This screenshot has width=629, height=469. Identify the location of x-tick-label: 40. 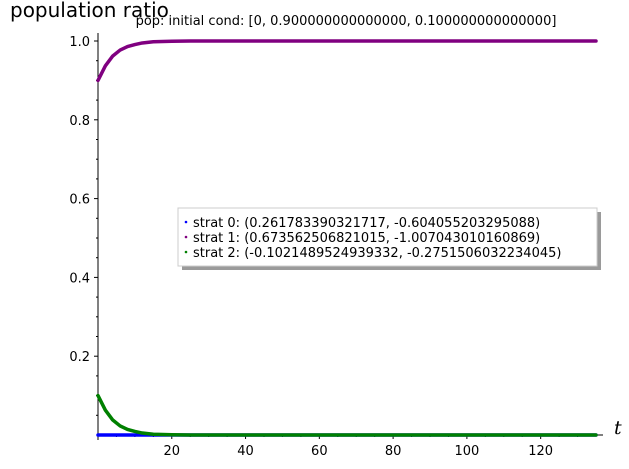
(245, 451).